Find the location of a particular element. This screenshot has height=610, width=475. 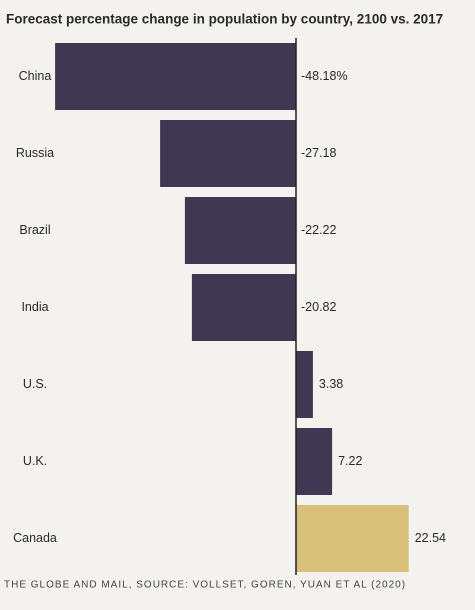

data-label: 22.54 is located at coordinates (430, 538).